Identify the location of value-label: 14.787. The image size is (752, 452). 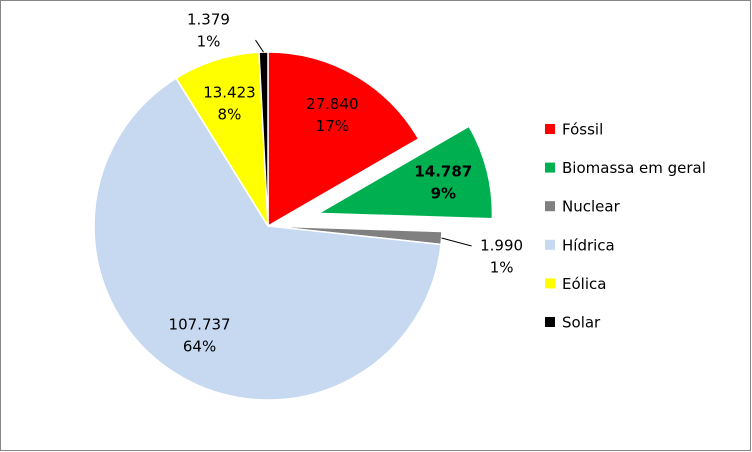
(443, 171).